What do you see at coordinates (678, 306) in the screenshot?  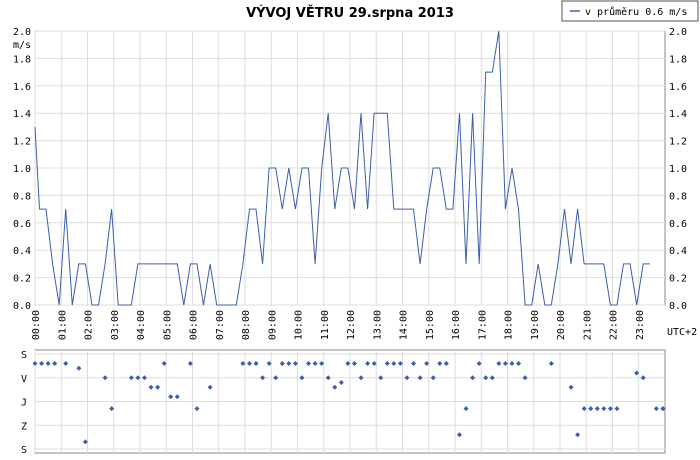 I see `y-tick-label-right: 0.0` at bounding box center [678, 306].